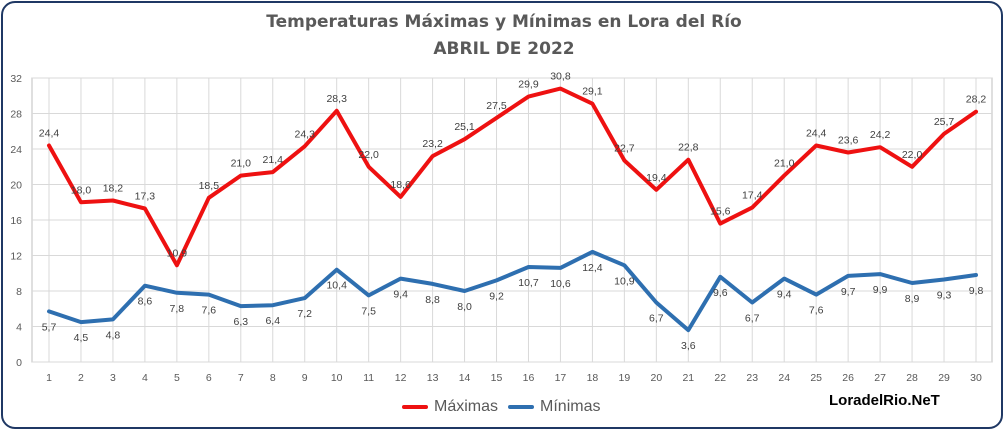 The image size is (1008, 434). Describe the element at coordinates (656, 178) in the screenshot. I see `data-label-maximas: 19,4` at that location.